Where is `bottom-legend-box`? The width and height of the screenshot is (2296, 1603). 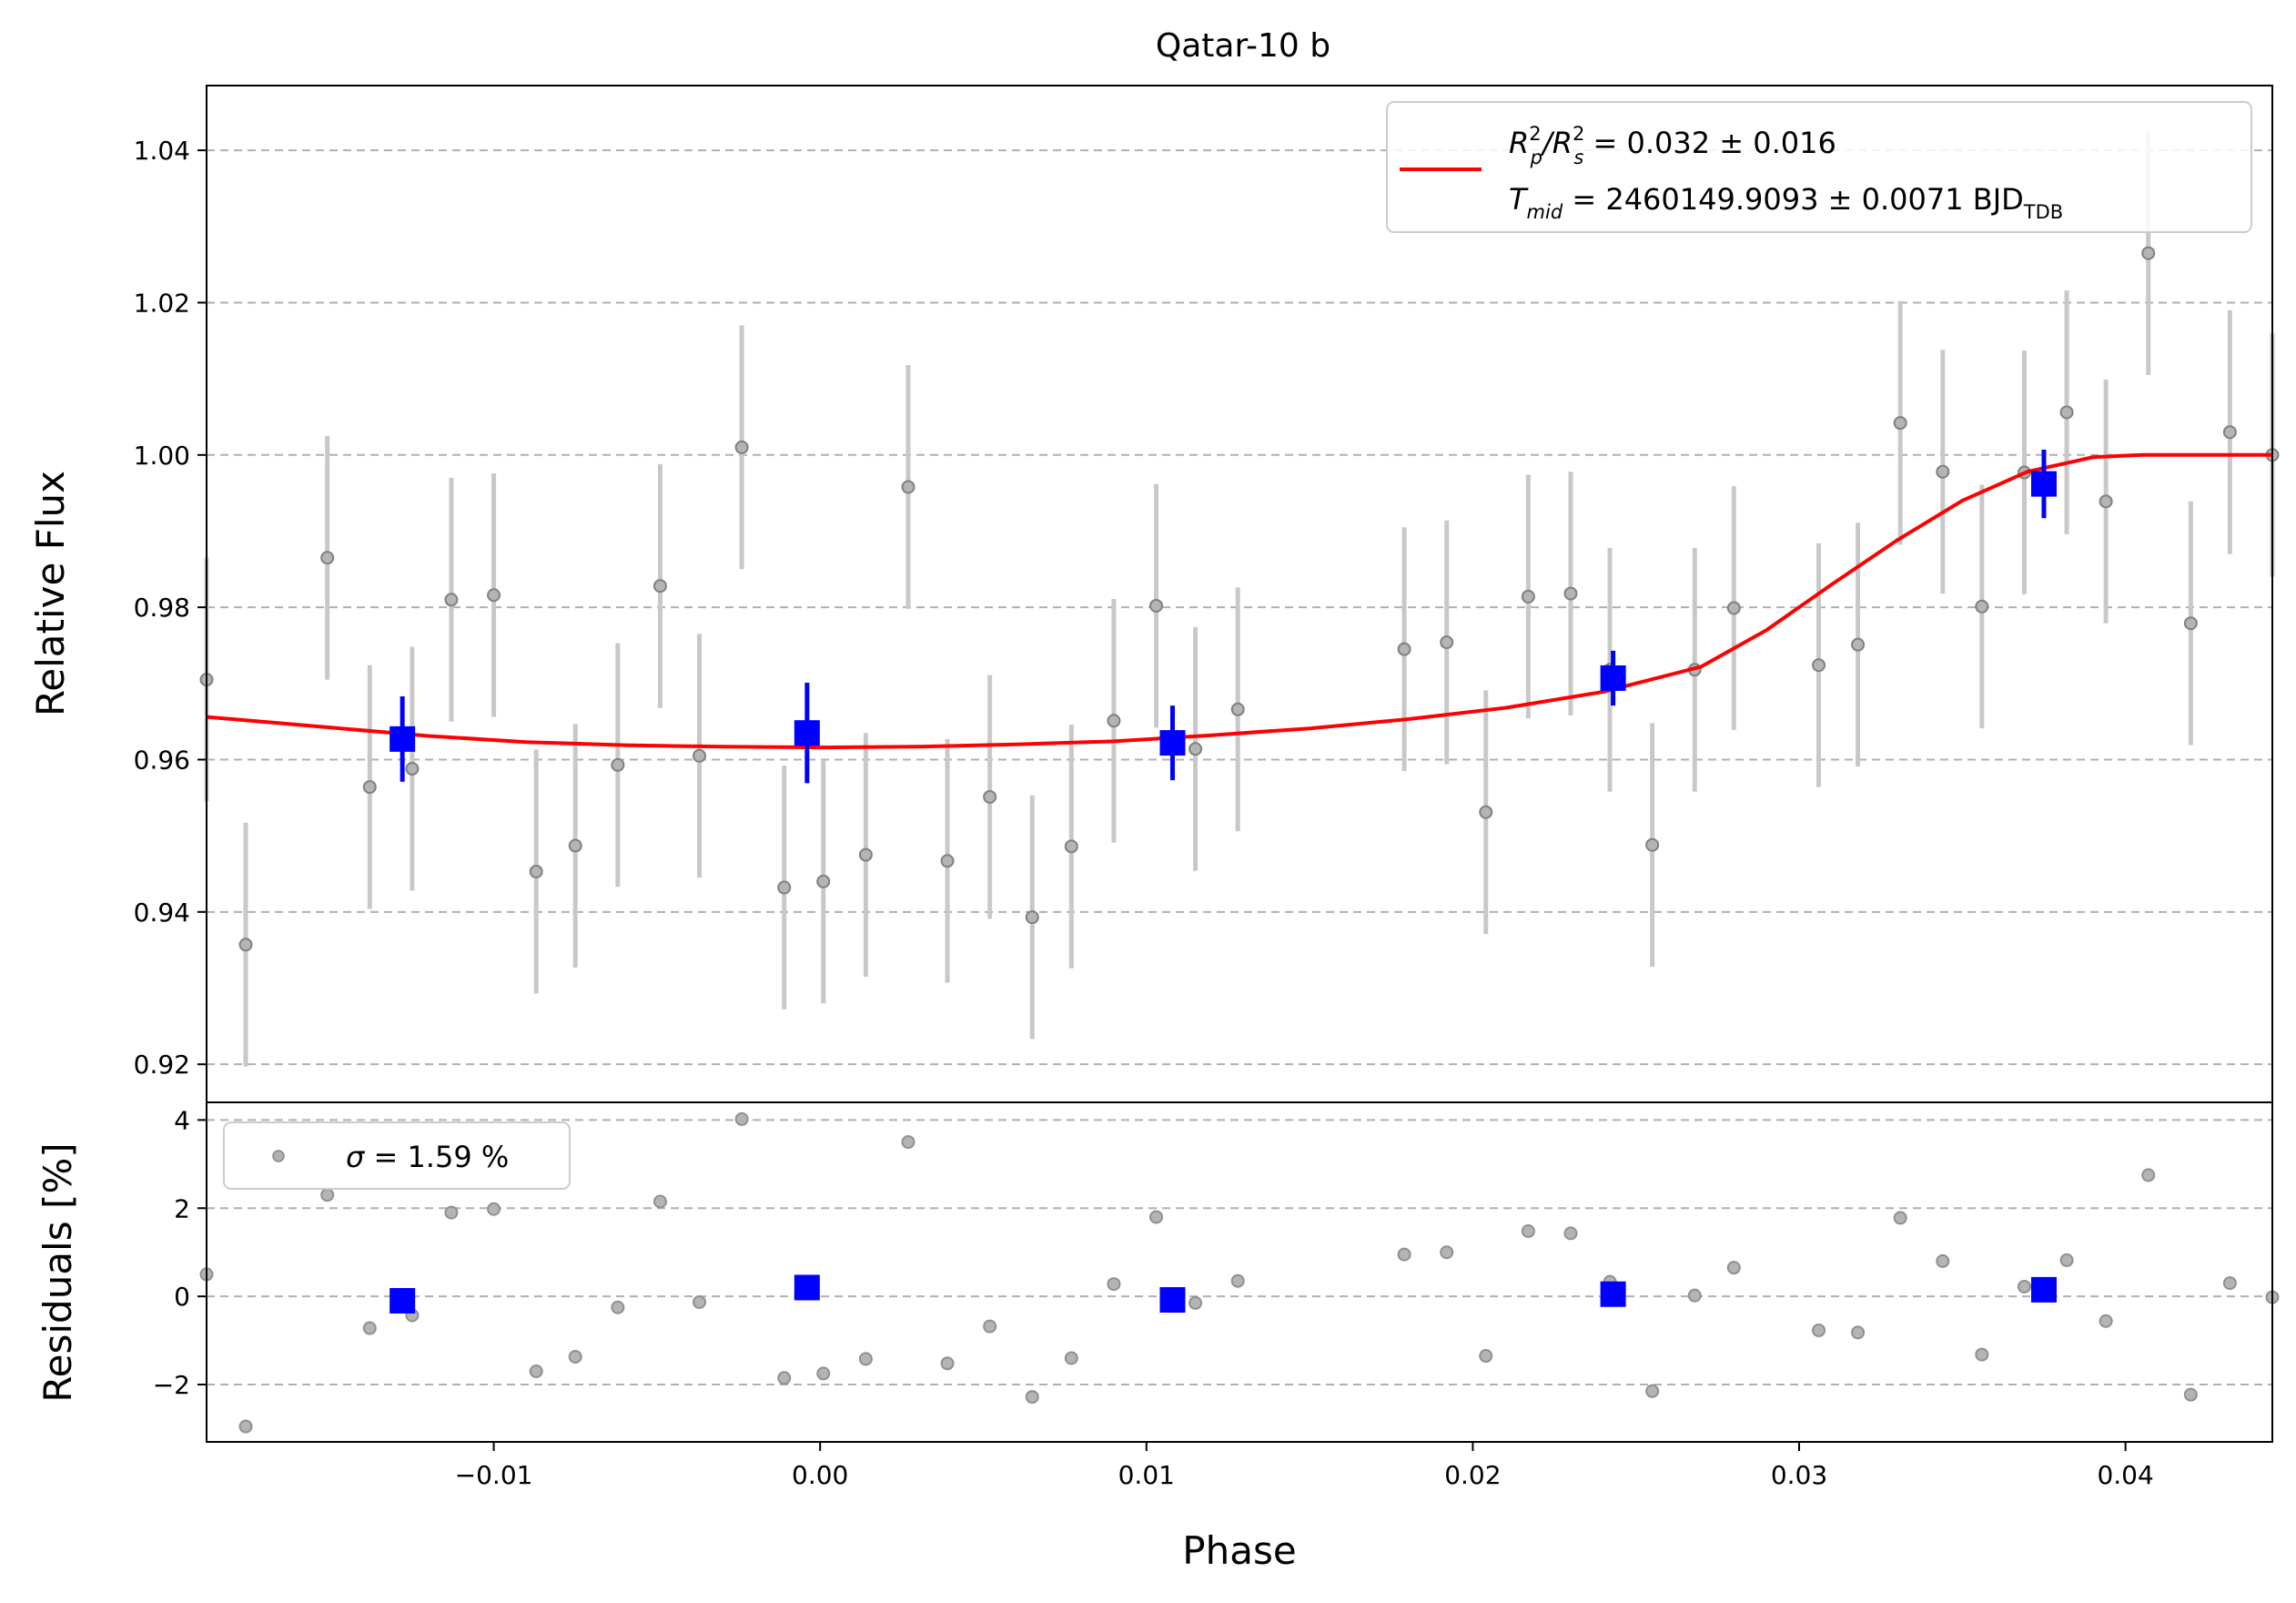
bottom-legend-box is located at coordinates (397, 1155).